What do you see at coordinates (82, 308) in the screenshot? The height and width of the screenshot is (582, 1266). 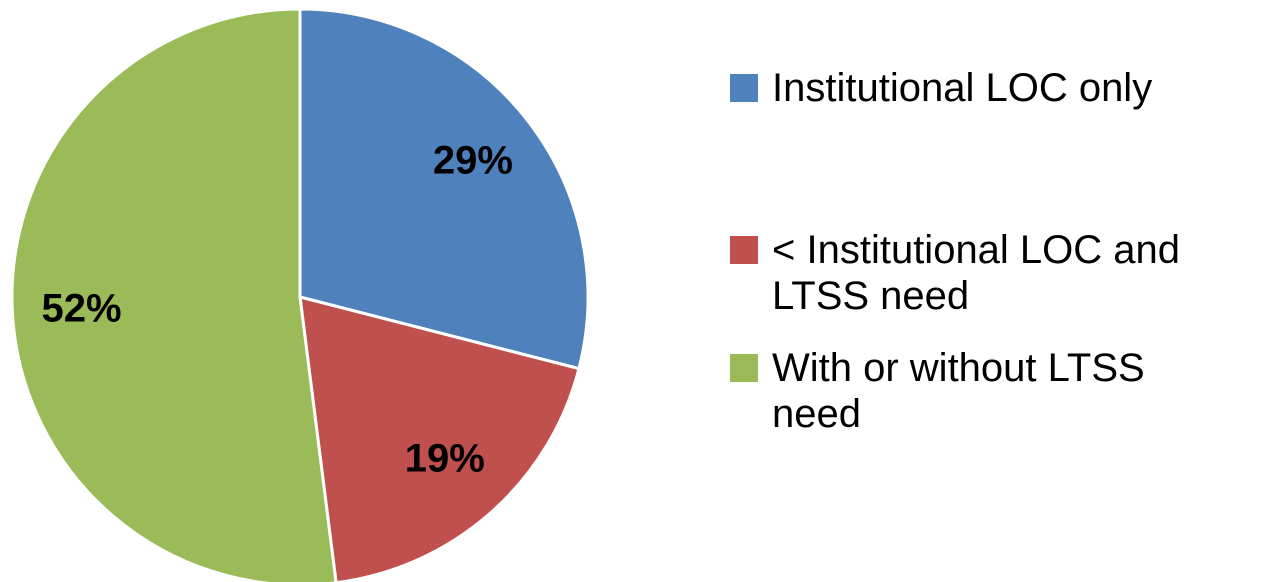 I see `data-label: 52%` at bounding box center [82, 308].